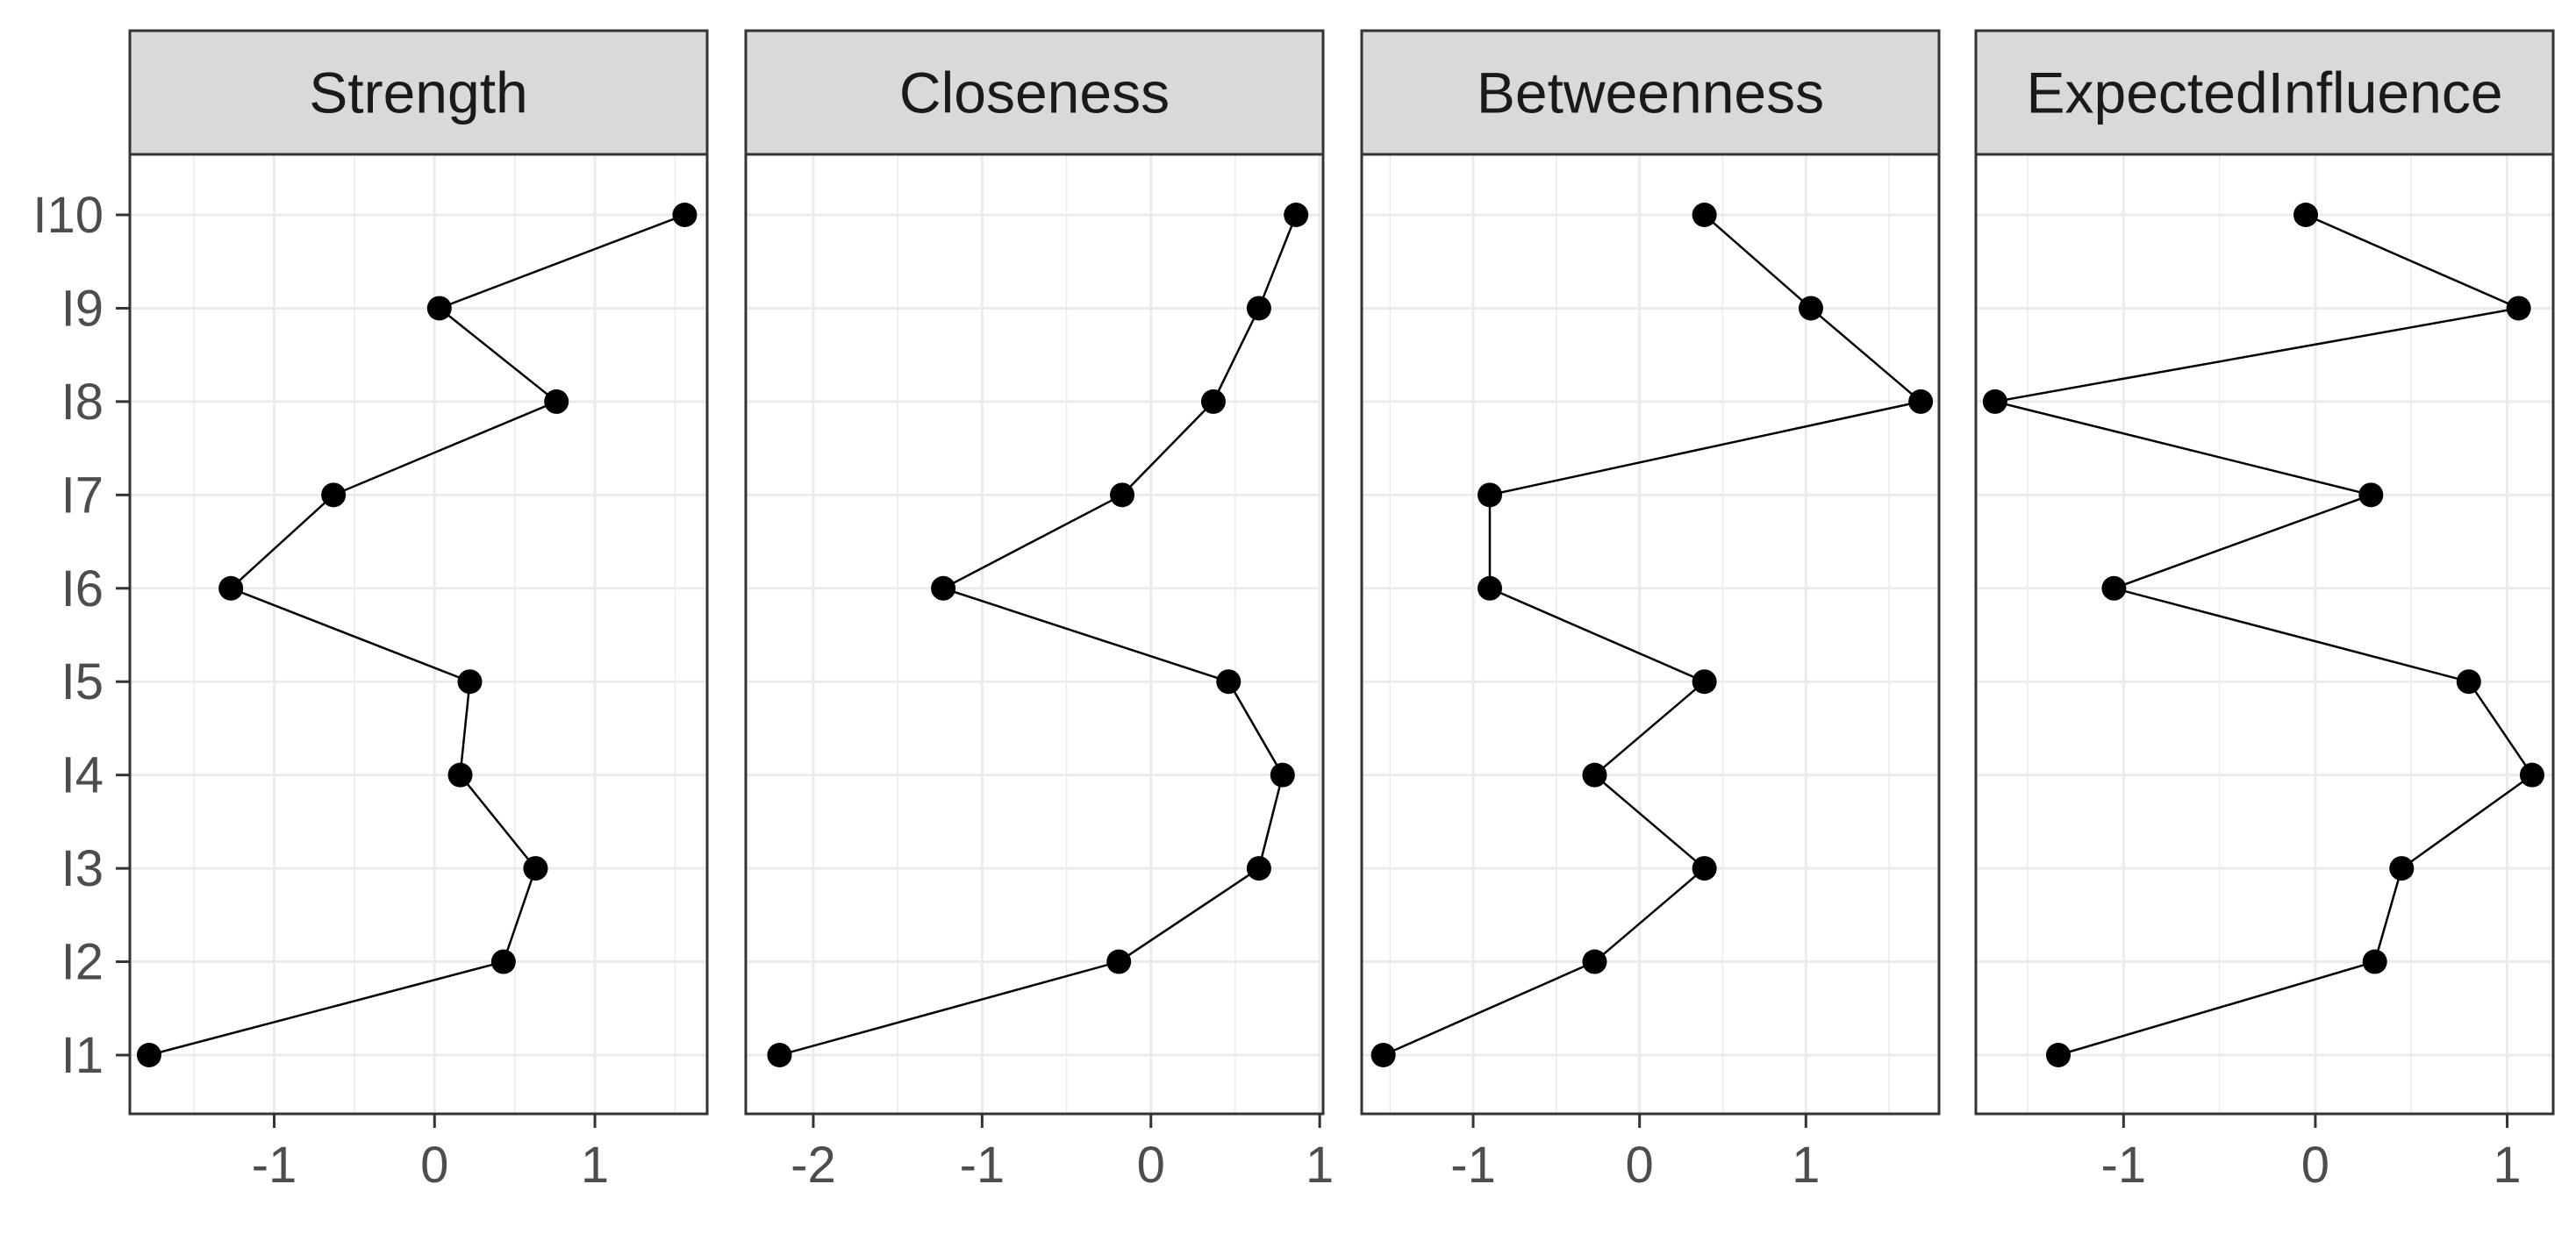  What do you see at coordinates (556, 401) in the screenshot?
I see `point-strength-i8` at bounding box center [556, 401].